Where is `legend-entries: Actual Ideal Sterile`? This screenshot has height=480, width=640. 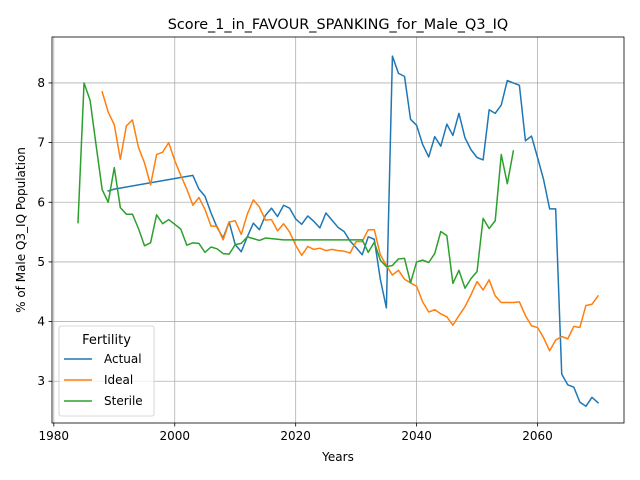
legend-entries: Actual Ideal Sterile is located at coordinates (103, 380).